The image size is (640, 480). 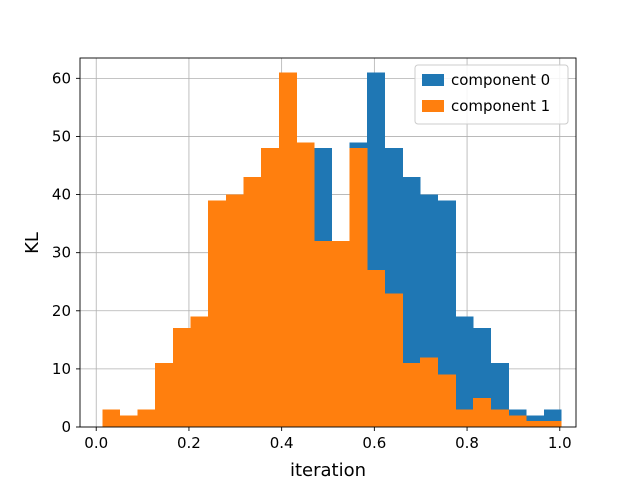 What do you see at coordinates (61, 78) in the screenshot?
I see `y-tick-label: 60` at bounding box center [61, 78].